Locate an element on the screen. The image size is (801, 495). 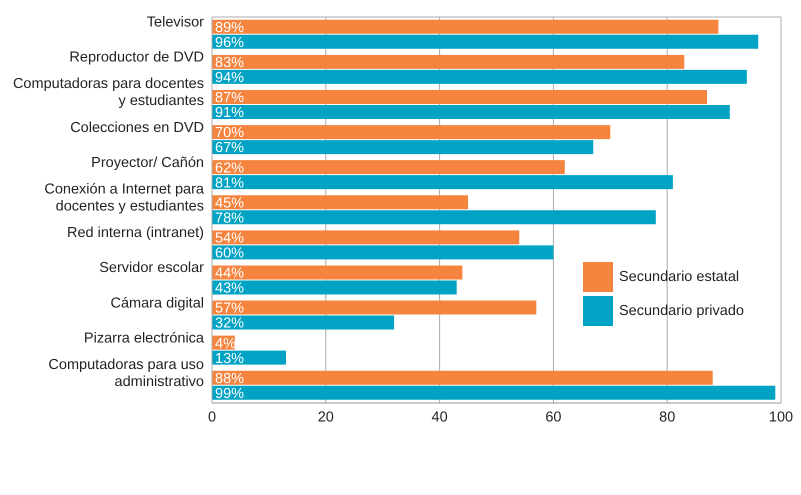
y-tick-label: Red interna (intranet) is located at coordinates (135, 233).